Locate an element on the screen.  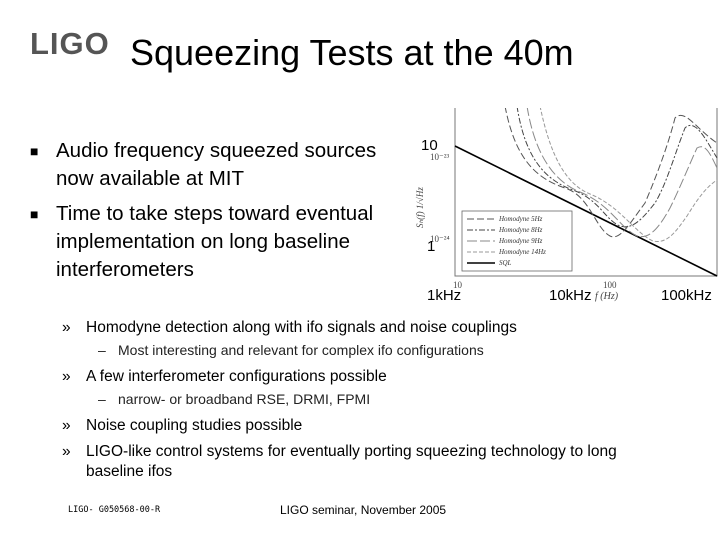
plot-frame is located at coordinates (586, 192).